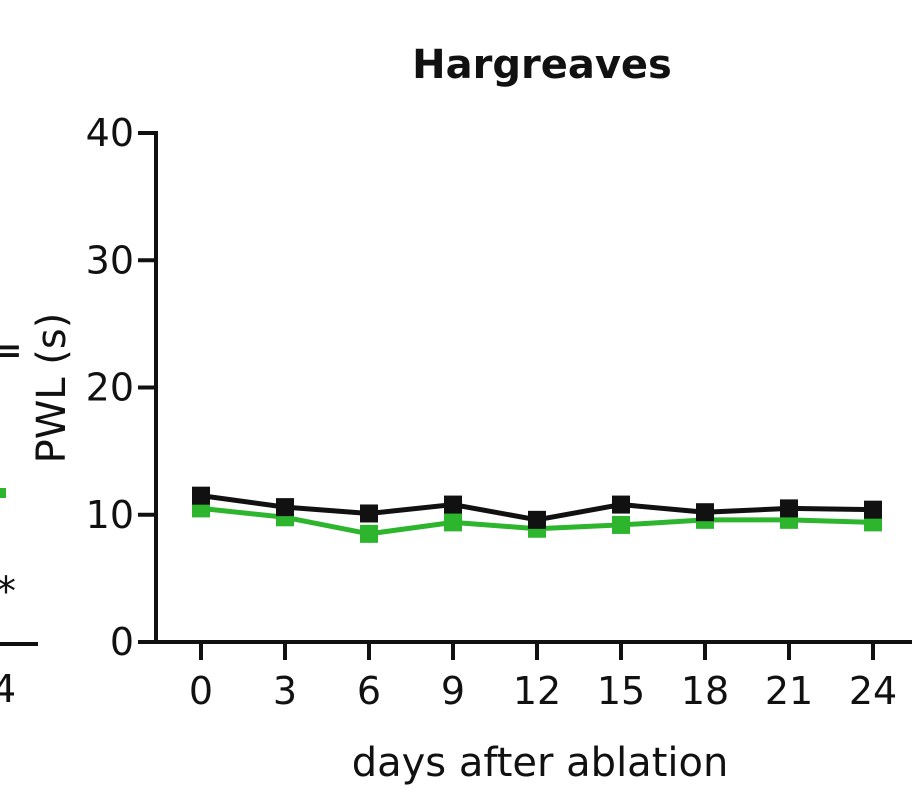 This screenshot has width=912, height=795. I want to click on x-tick-label: 3, so click(285, 691).